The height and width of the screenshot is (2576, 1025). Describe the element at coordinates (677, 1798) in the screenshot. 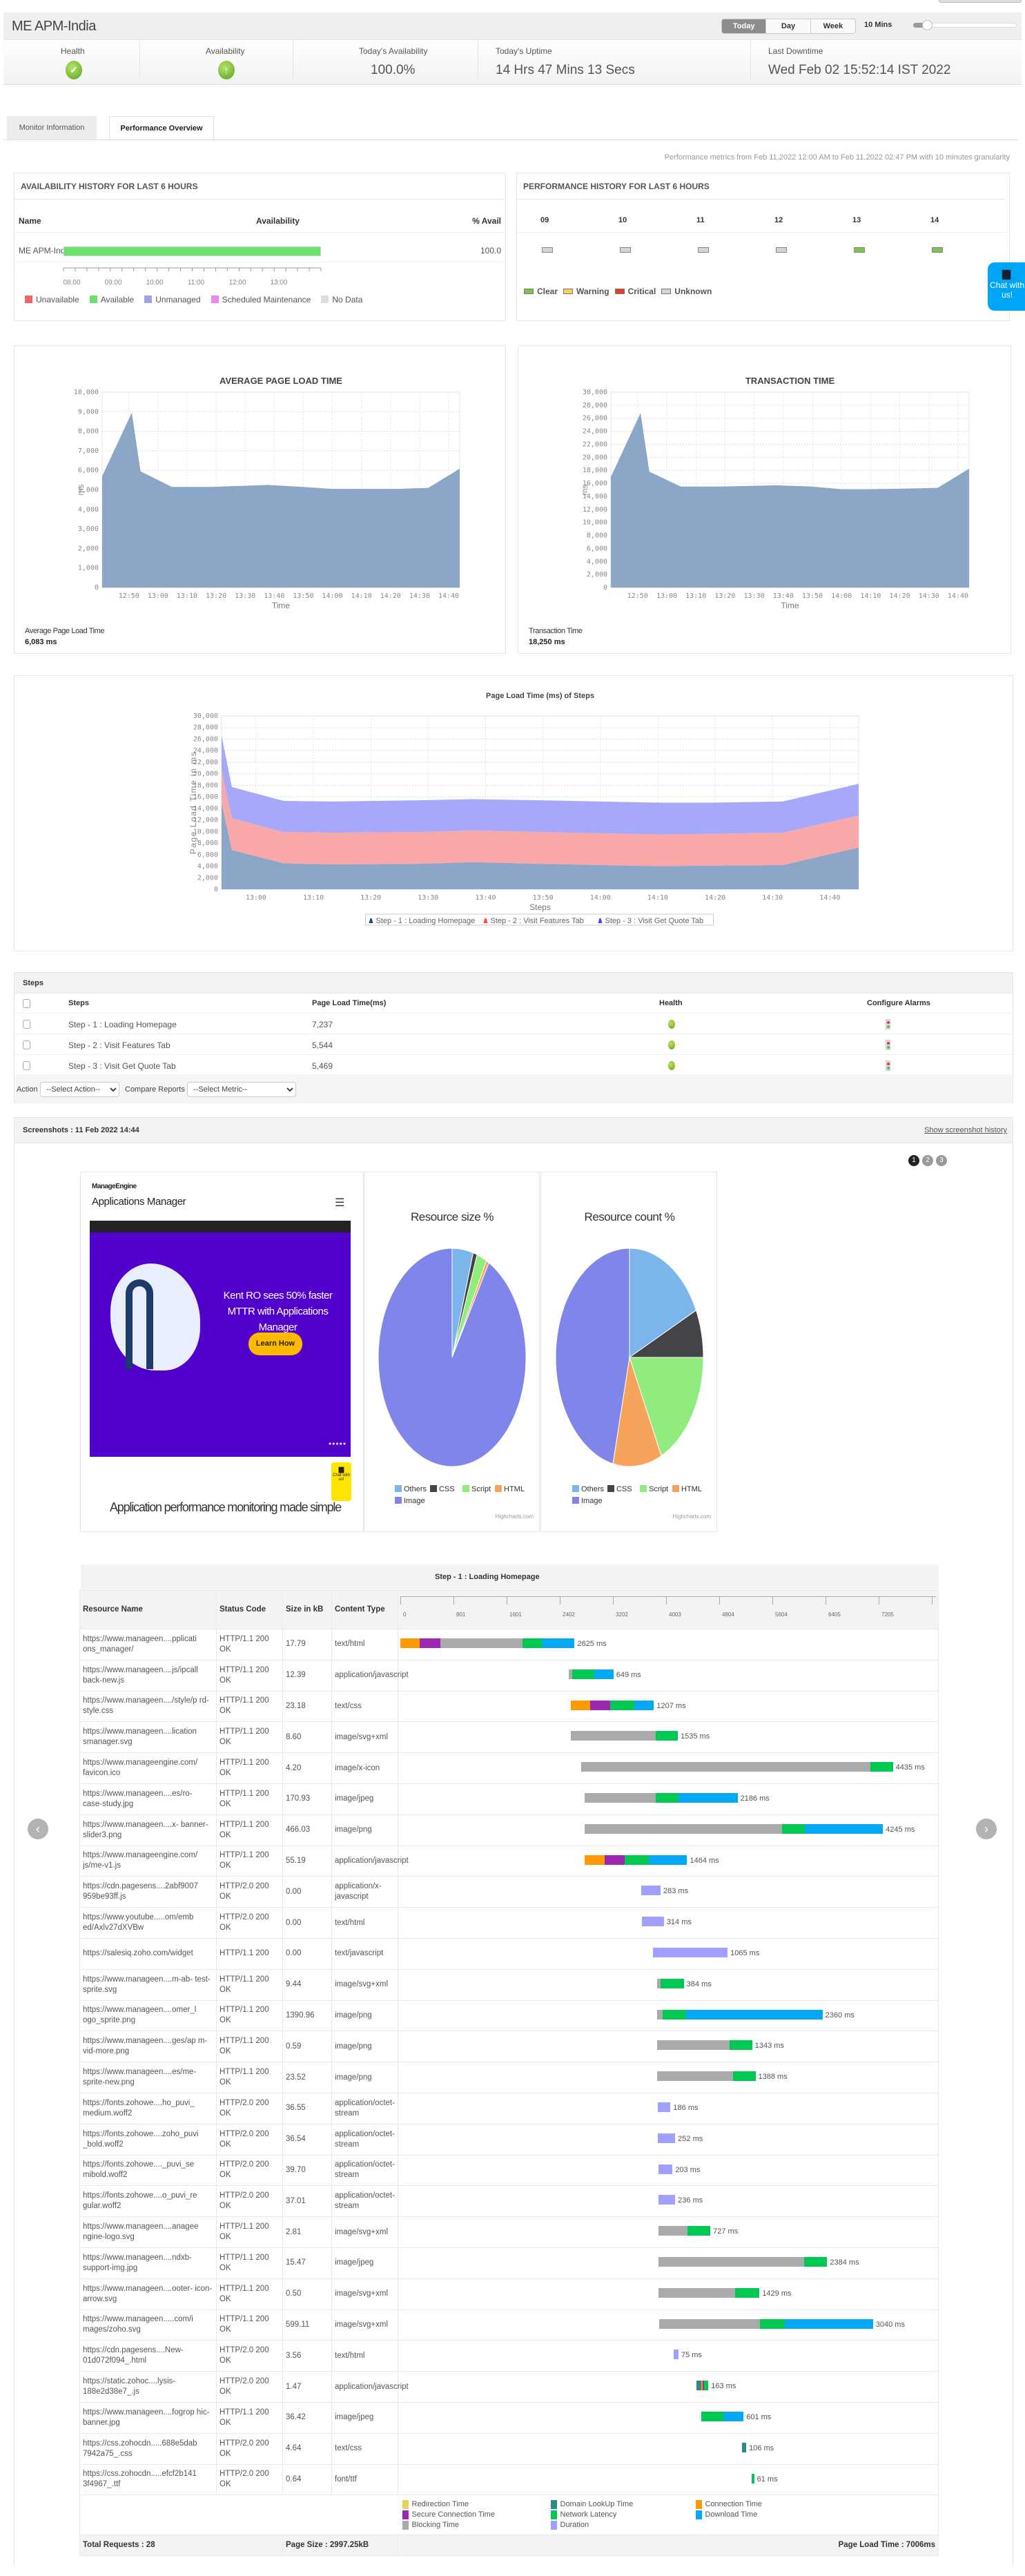

I see `timing-bar: 2186 ms` at that location.